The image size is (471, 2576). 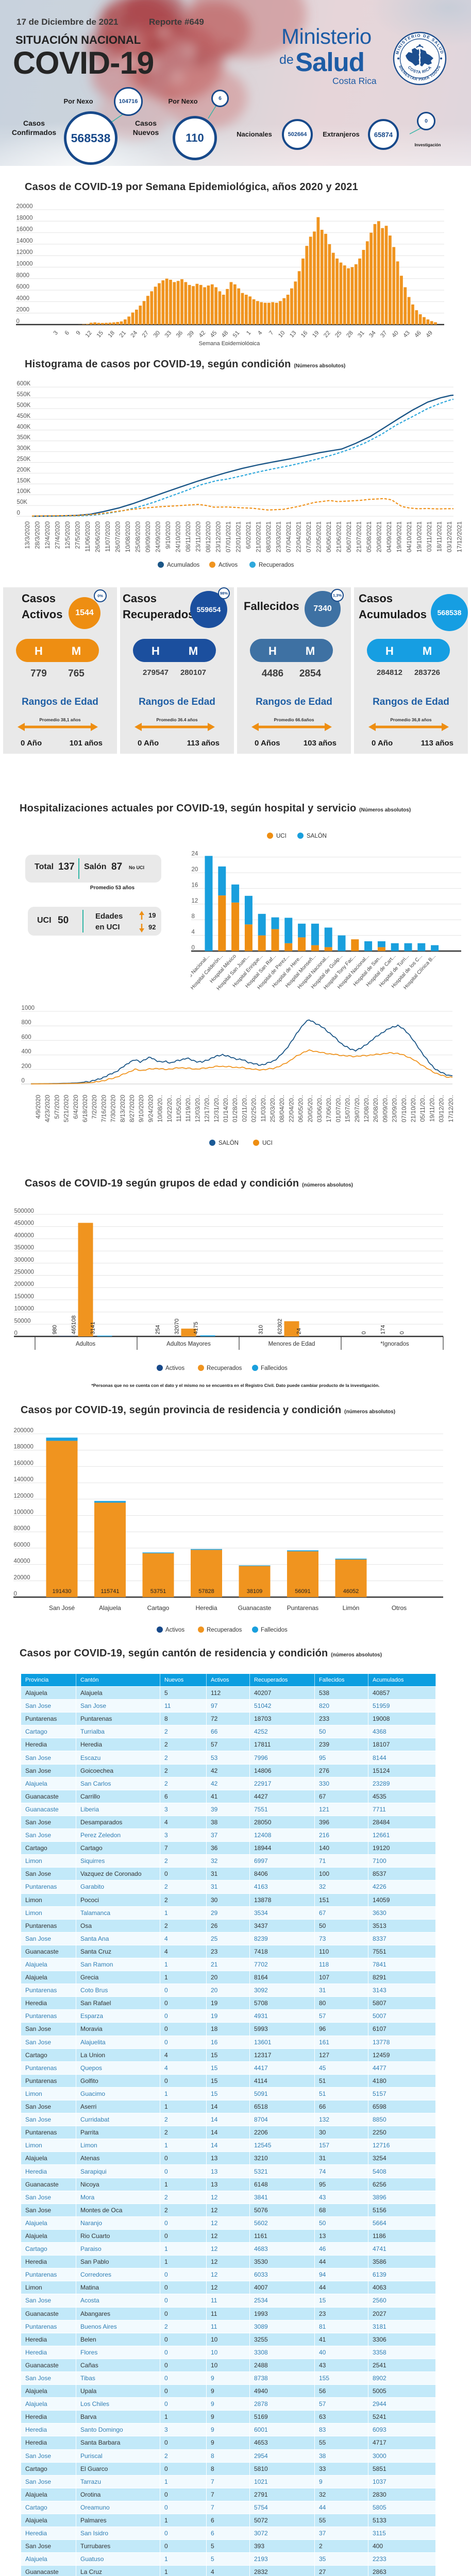 What do you see at coordinates (225, 1108) in the screenshot?
I see `svg-text: 01/14/20..` at bounding box center [225, 1108].